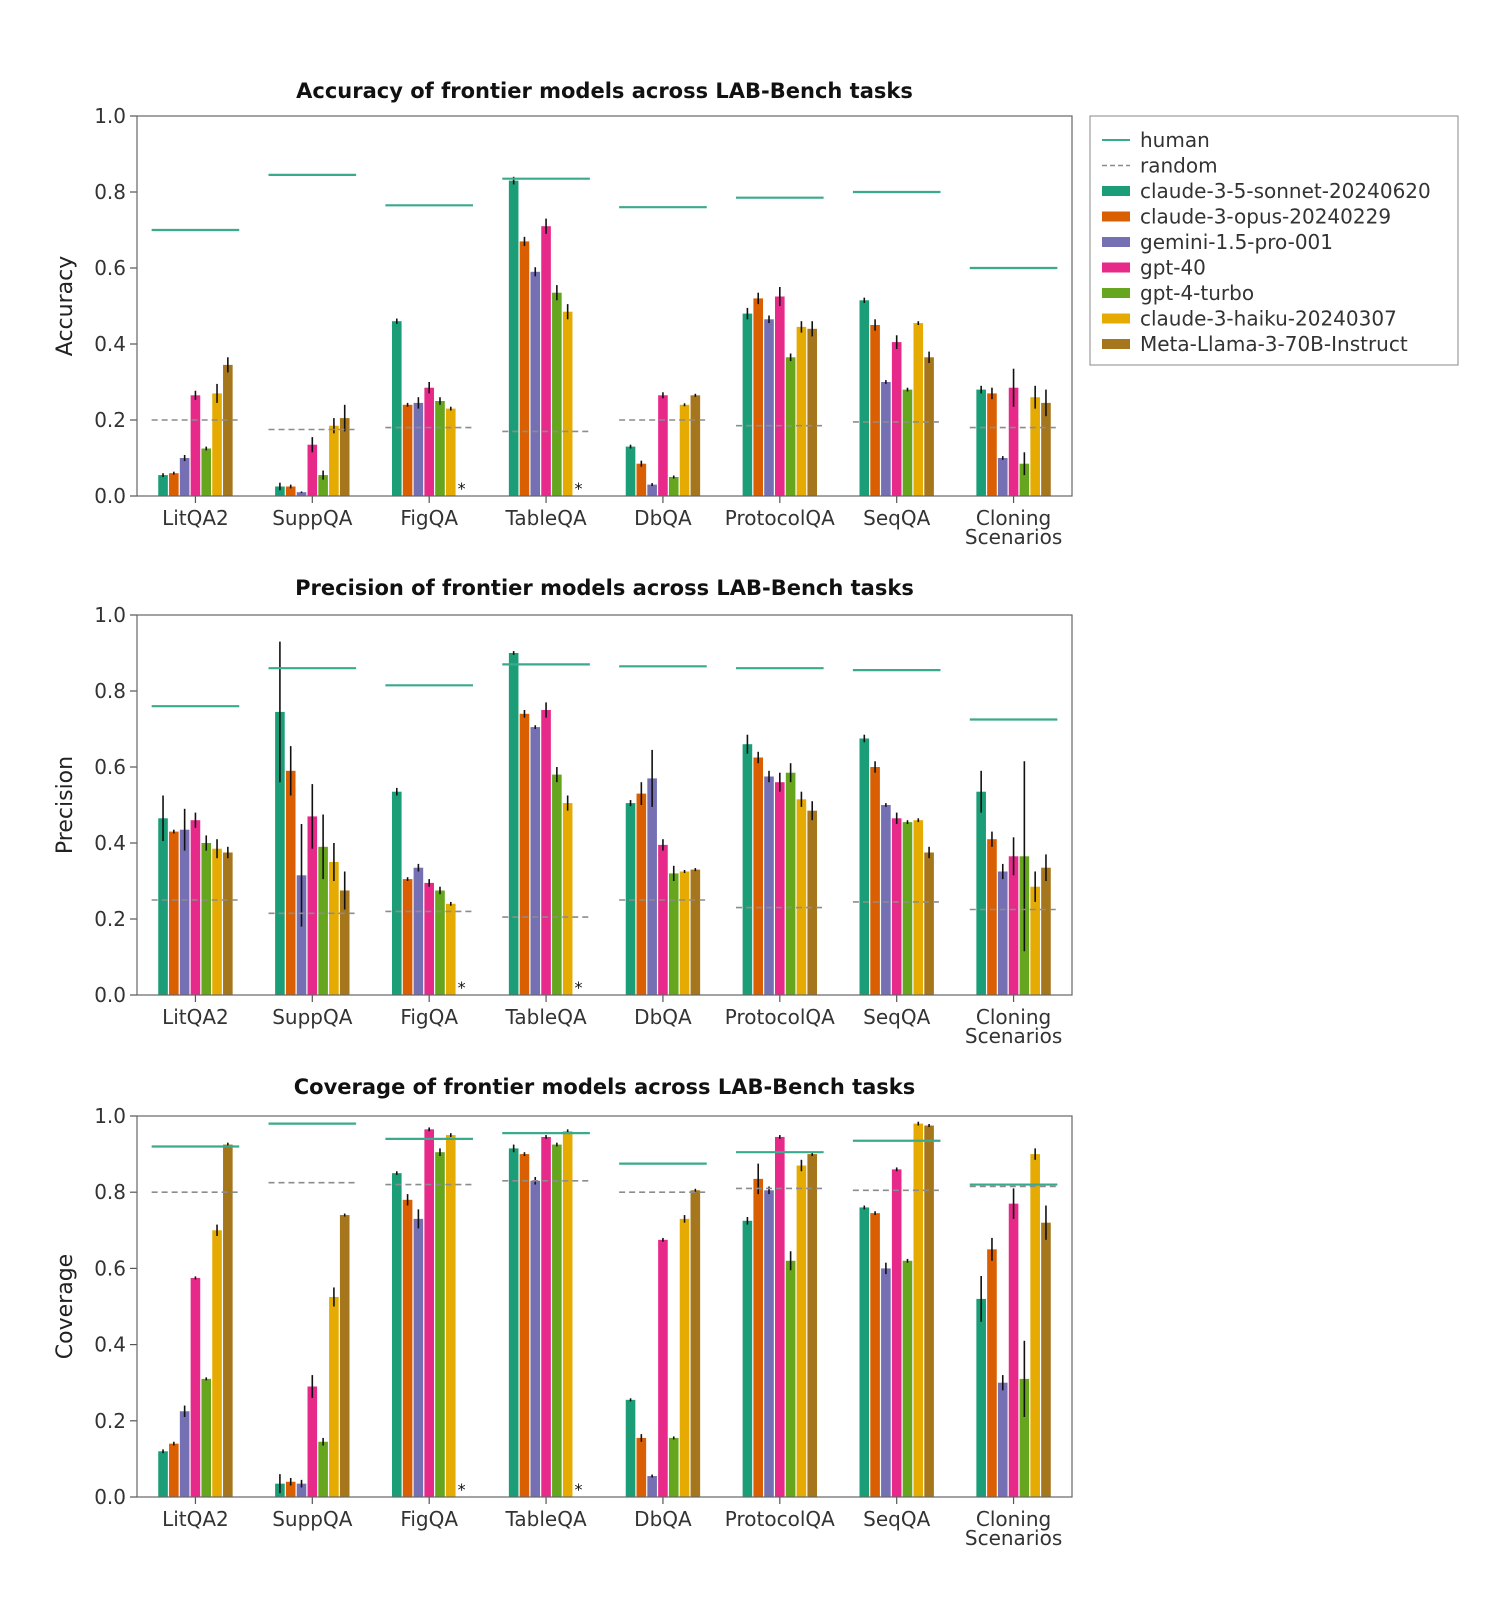  I want to click on legend-swatch, so click(1116, 242).